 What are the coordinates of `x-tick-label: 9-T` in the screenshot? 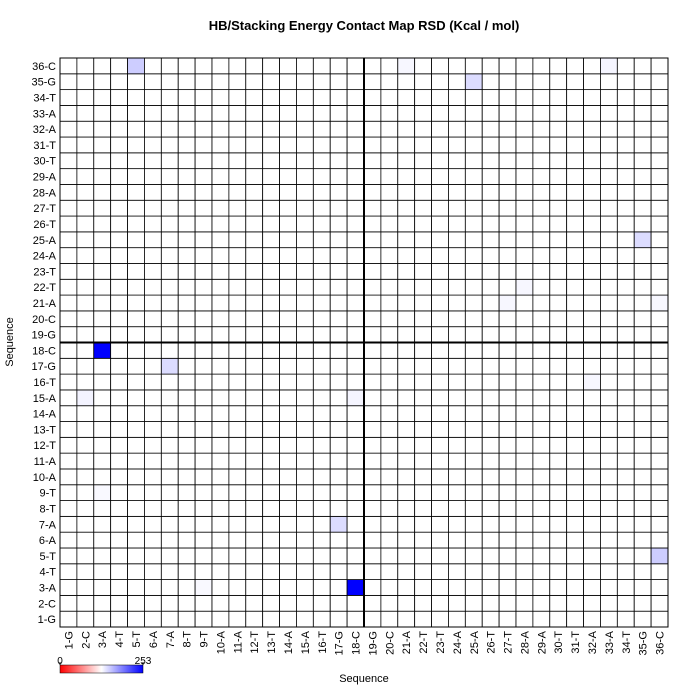 It's located at (205, 639).